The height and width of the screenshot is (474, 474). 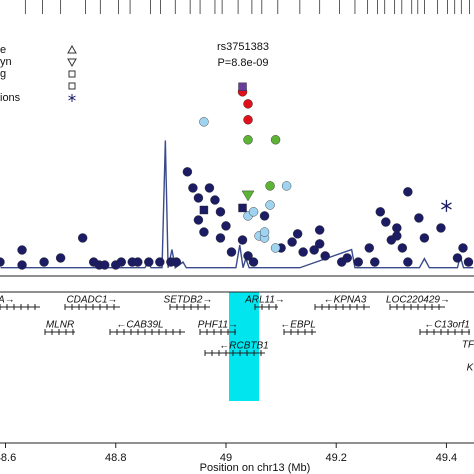 What do you see at coordinates (3, 74) in the screenshot?
I see `legend-label: g` at bounding box center [3, 74].